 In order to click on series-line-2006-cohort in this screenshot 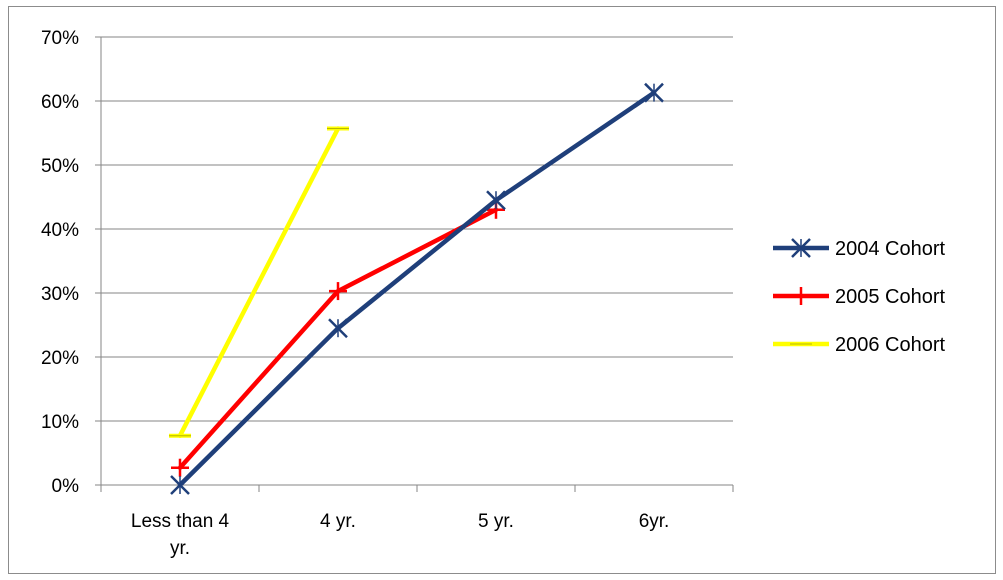, I will do `click(259, 282)`.